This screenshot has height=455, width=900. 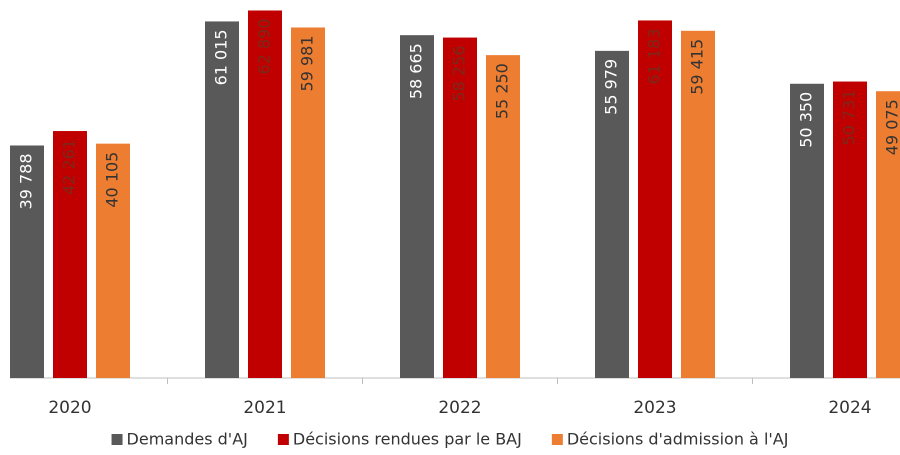 What do you see at coordinates (502, 91) in the screenshot?
I see `data-label: 55 250` at bounding box center [502, 91].